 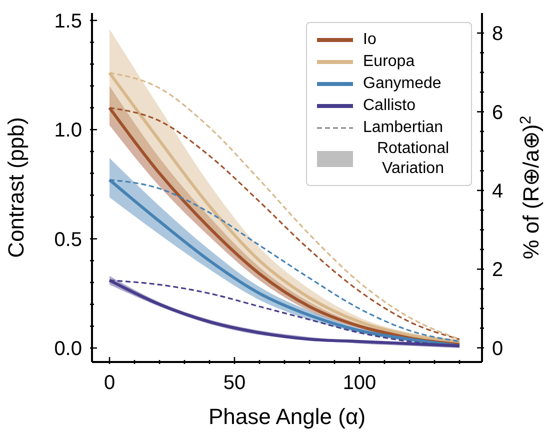 I want to click on legend-label: Europa, so click(x=389, y=62).